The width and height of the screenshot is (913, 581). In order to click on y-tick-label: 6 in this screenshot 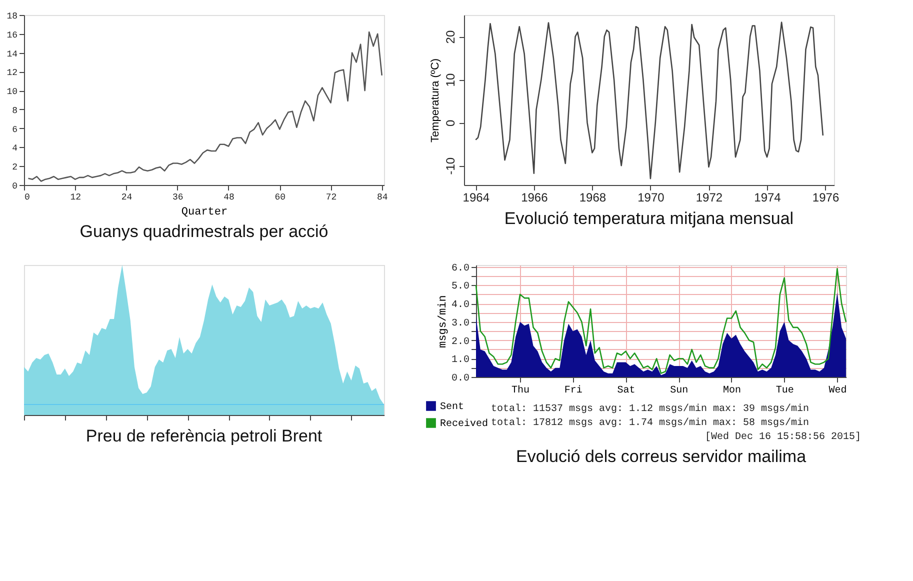, I will do `click(15, 129)`.